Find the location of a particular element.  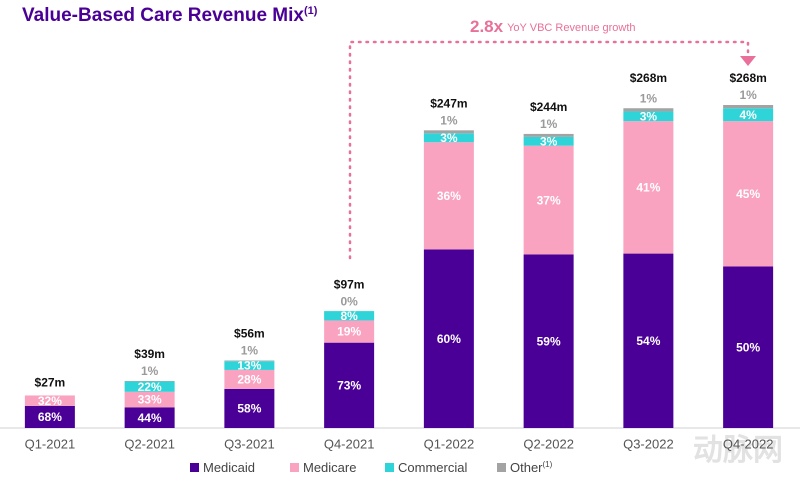

data-label: 28% is located at coordinates (249, 380).